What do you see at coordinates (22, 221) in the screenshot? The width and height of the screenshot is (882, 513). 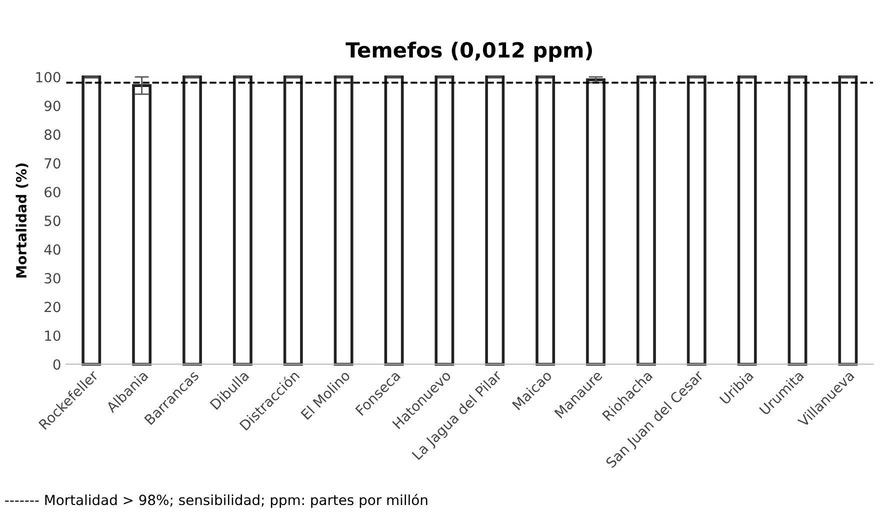 I see `y-axis-title: Mortalidad (%)` at bounding box center [22, 221].